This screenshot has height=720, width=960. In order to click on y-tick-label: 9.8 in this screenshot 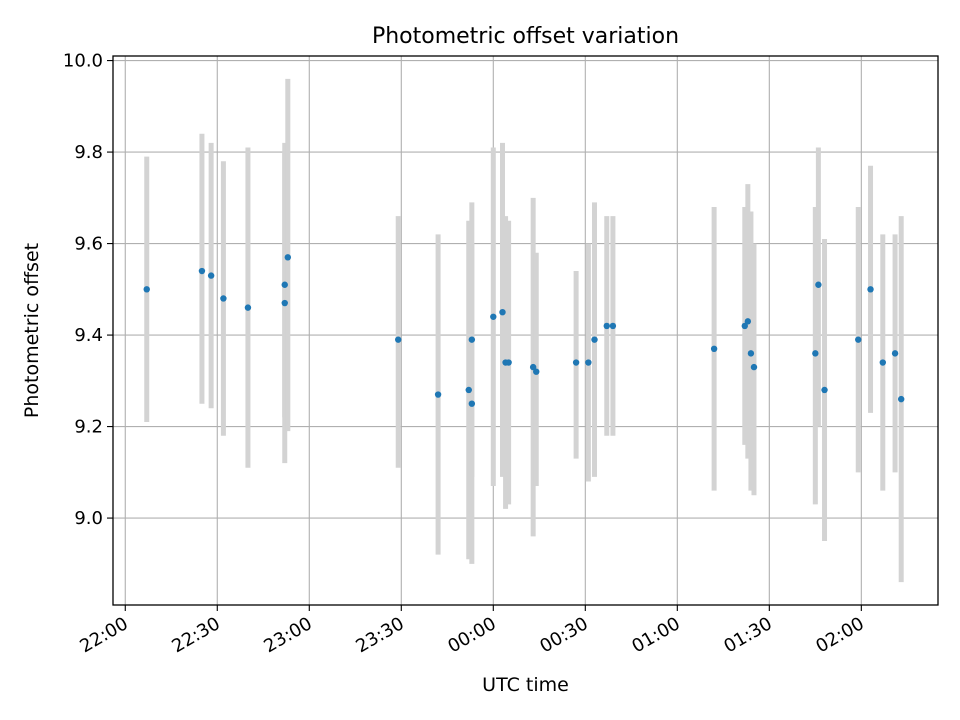, I will do `click(88, 152)`.